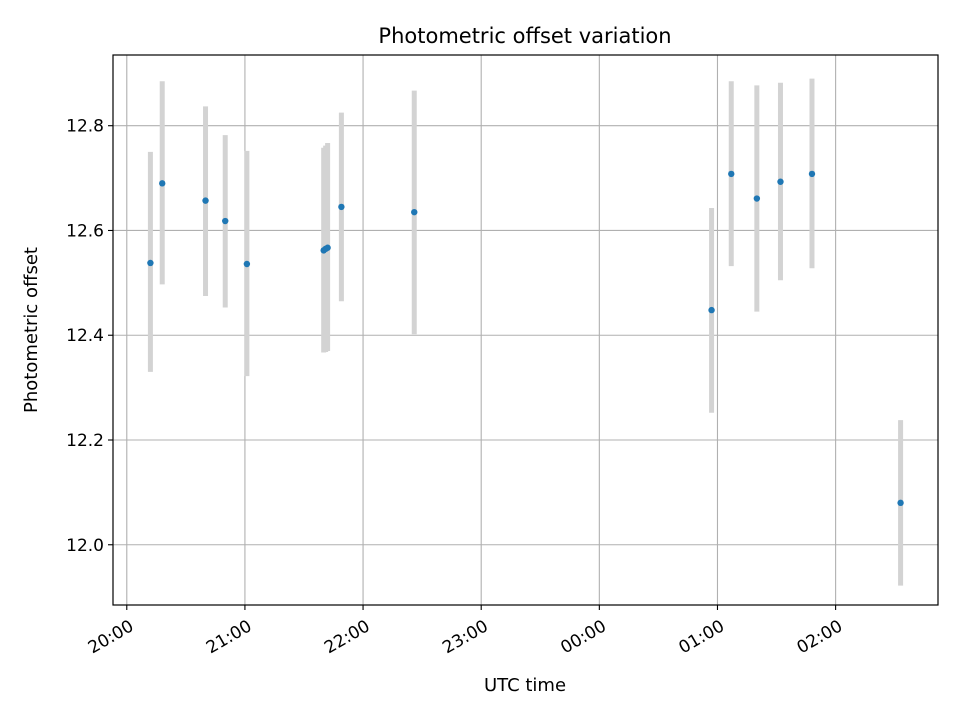 The height and width of the screenshot is (720, 960). I want to click on x-axis-label: UTC time, so click(525, 685).